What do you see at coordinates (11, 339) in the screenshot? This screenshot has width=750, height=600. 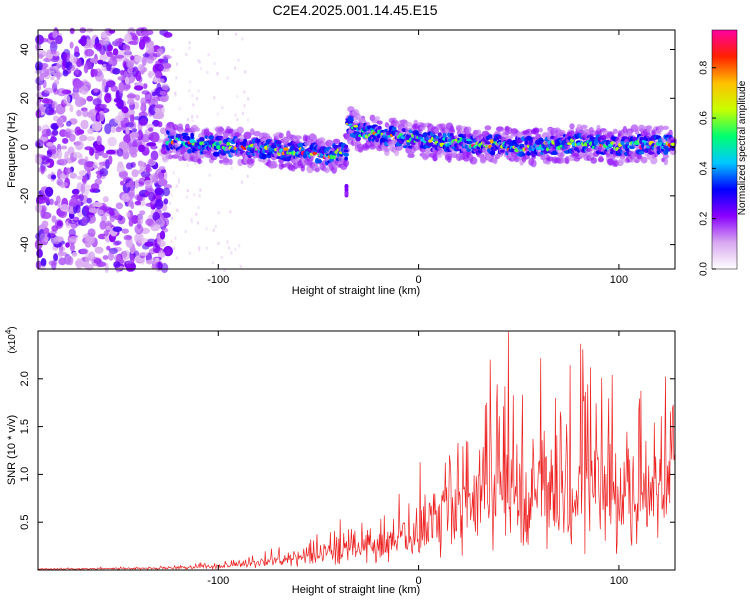 I see `bottom-y-exponent: (x104)` at bounding box center [11, 339].